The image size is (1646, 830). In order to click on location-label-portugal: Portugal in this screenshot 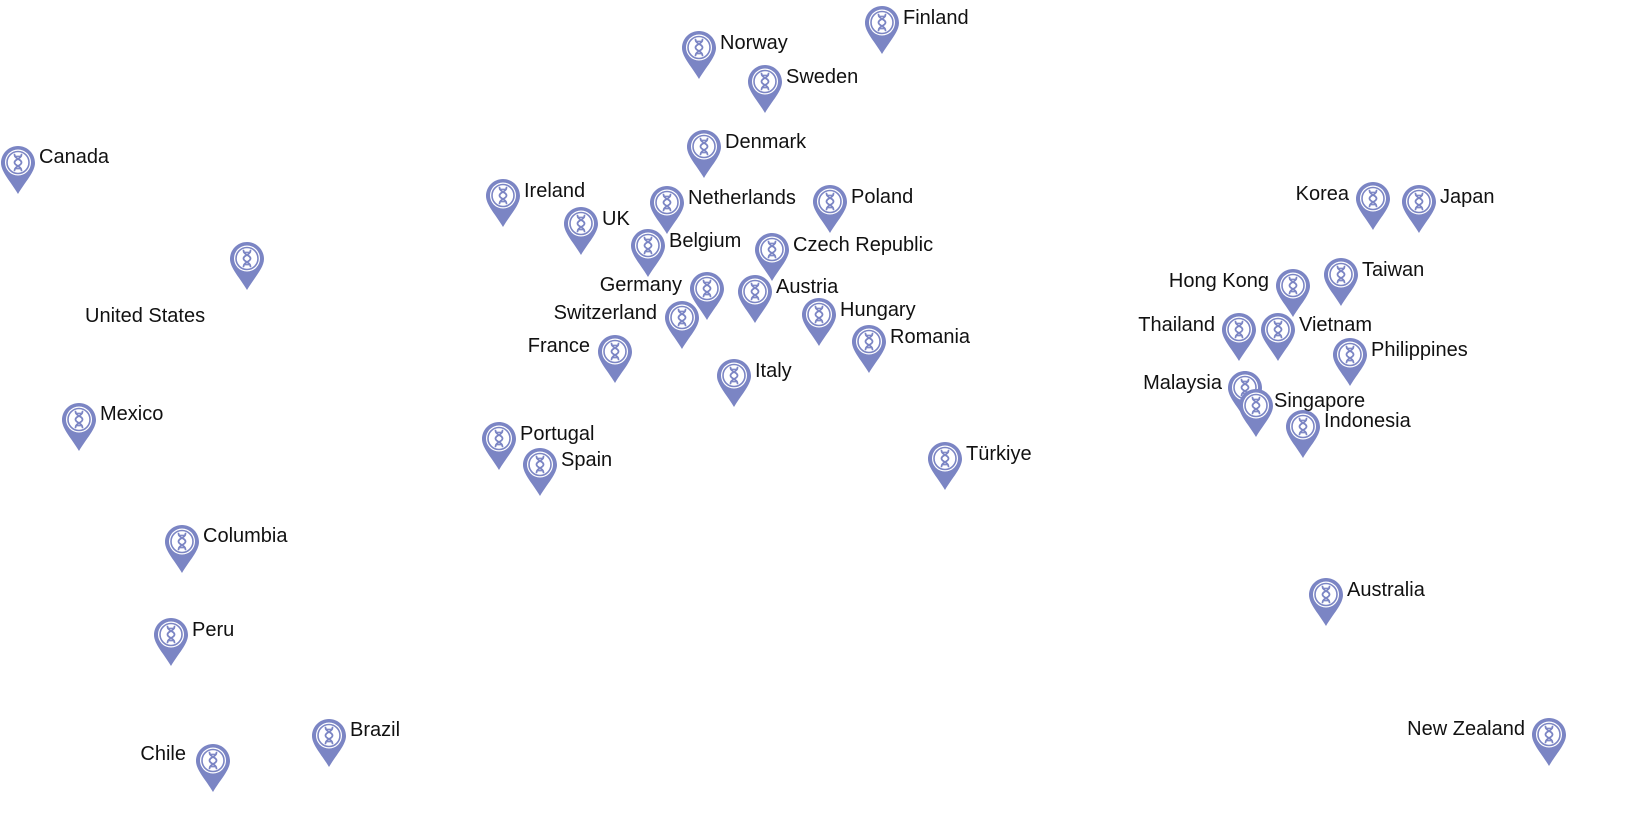, I will do `click(557, 434)`.